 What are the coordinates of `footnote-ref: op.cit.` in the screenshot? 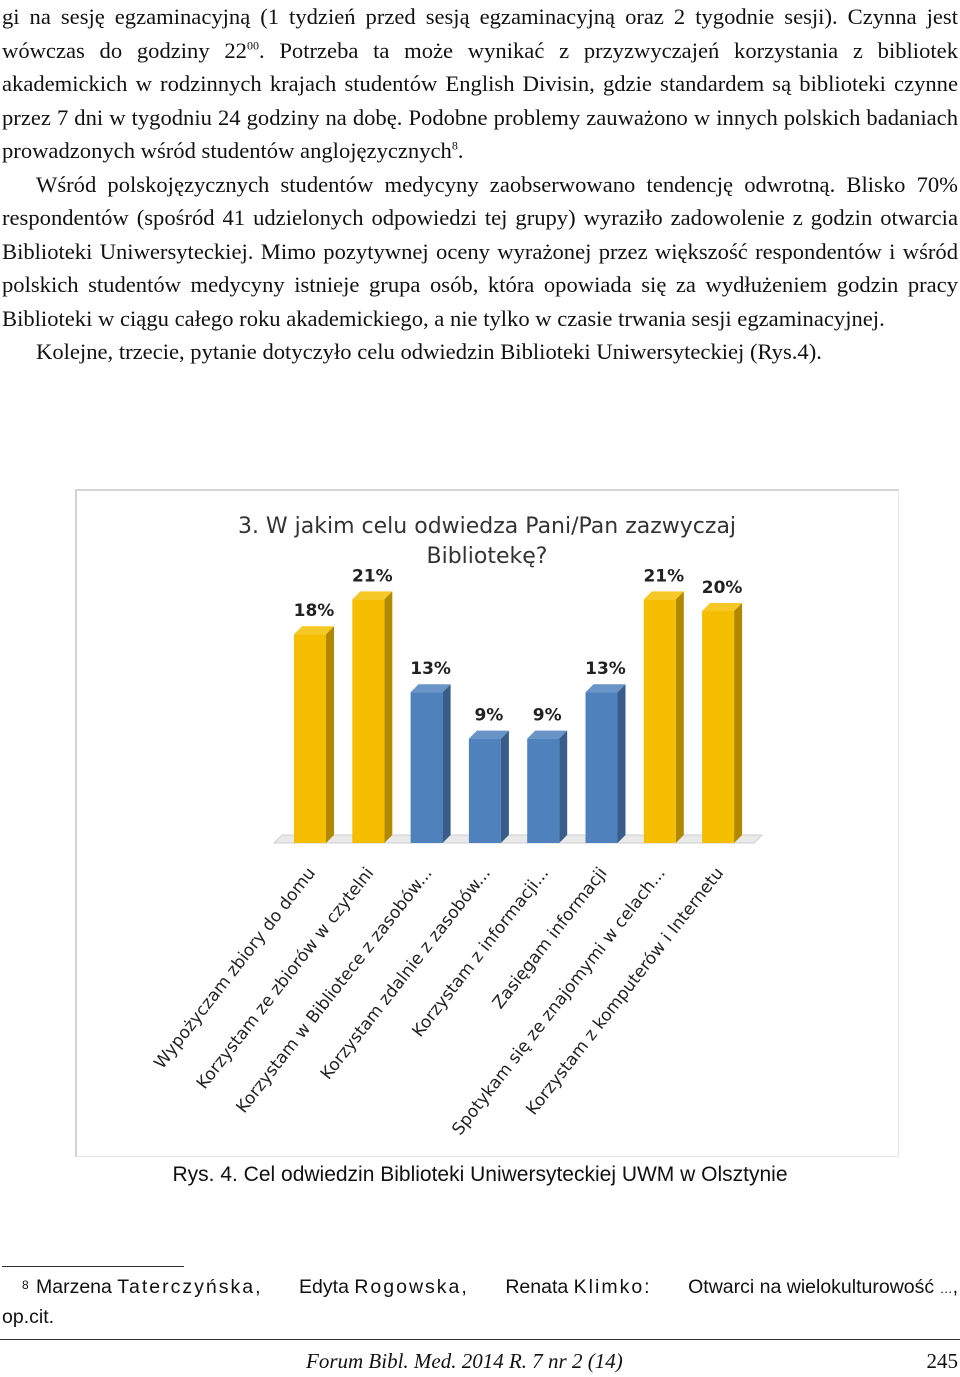 It's located at (28, 1317).